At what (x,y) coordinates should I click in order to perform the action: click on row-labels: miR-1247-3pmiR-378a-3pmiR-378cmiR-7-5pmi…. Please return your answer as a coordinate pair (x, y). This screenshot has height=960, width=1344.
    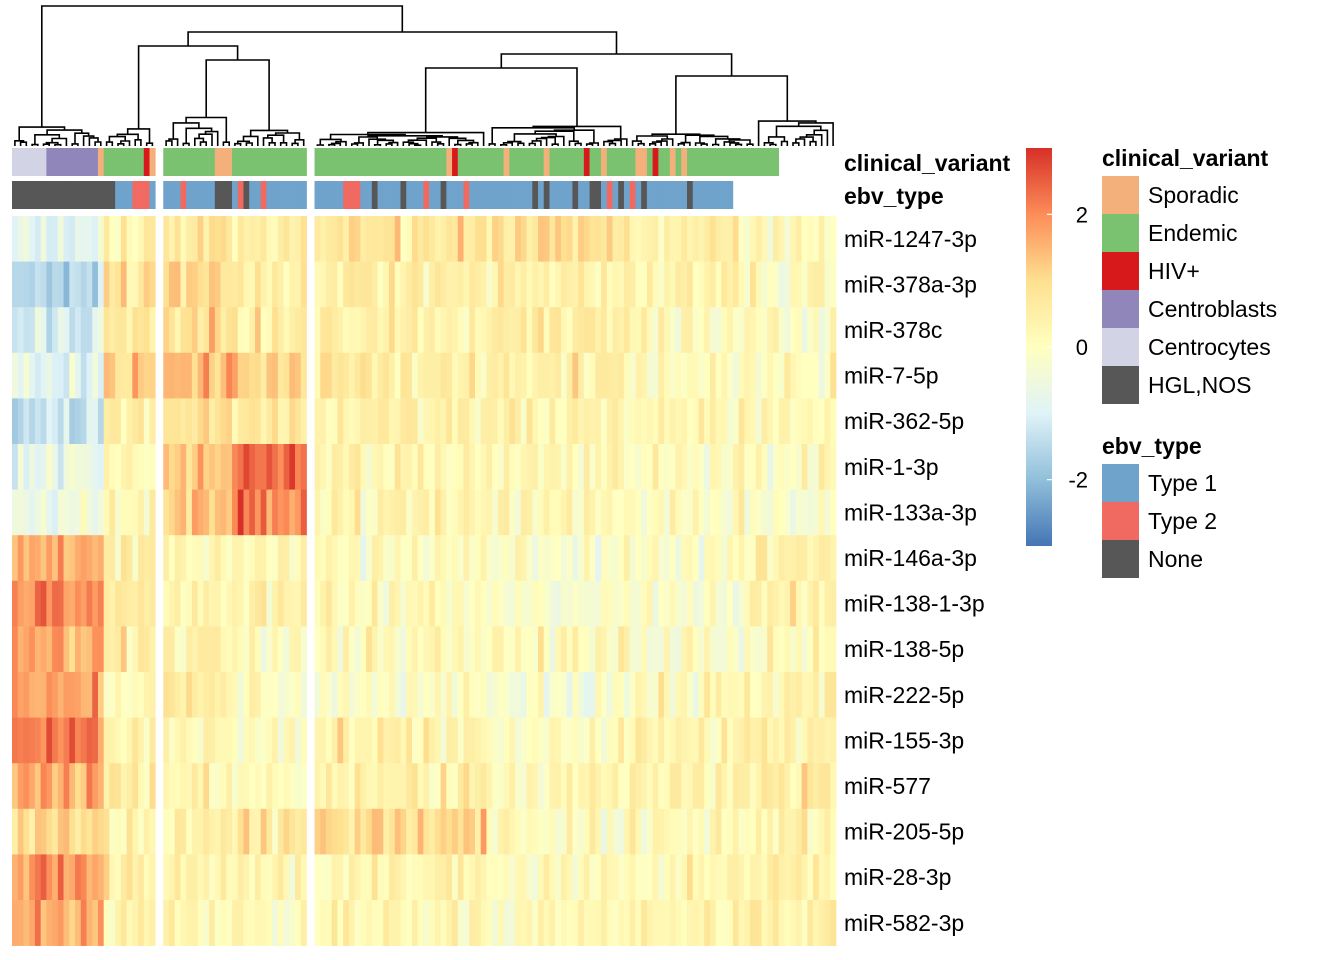
    Looking at the image, I should click on (914, 581).